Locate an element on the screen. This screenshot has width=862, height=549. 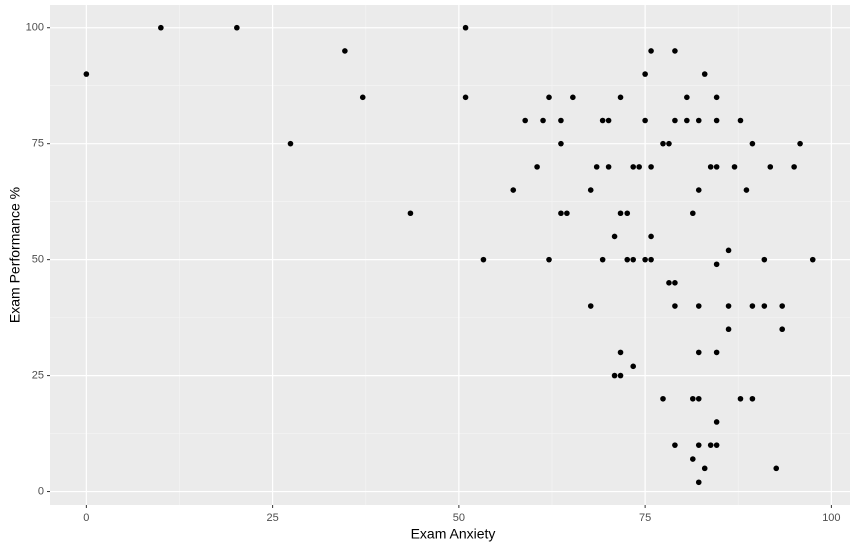
y-tick-label: 100 is located at coordinates (35, 28).